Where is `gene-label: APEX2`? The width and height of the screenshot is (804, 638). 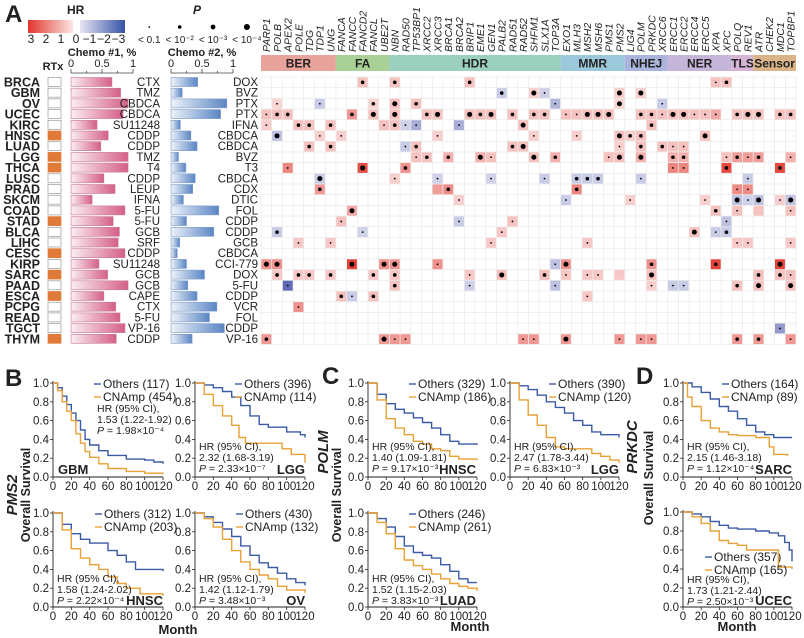 gene-label: APEX2 is located at coordinates (289, 35).